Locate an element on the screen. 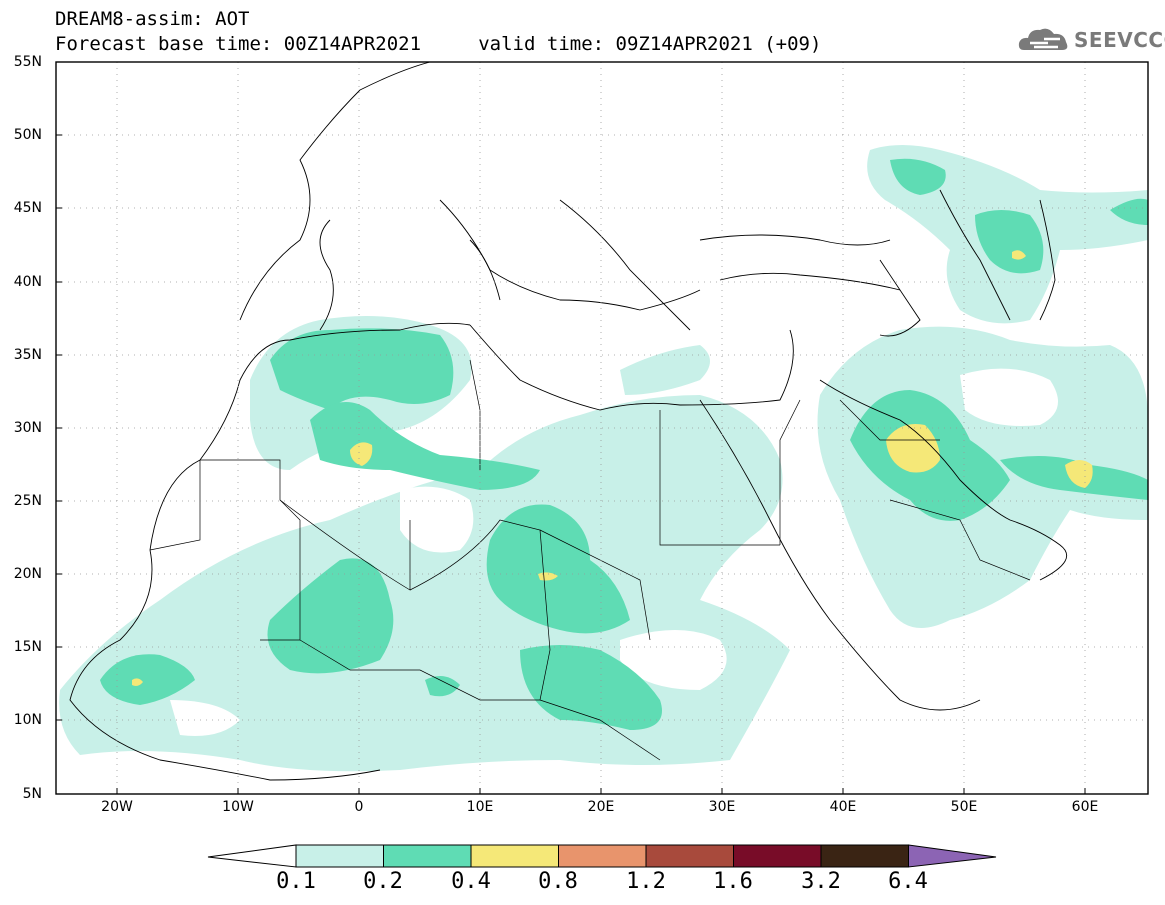 The height and width of the screenshot is (905, 1165). lon-label-20w: 20W is located at coordinates (117, 807).